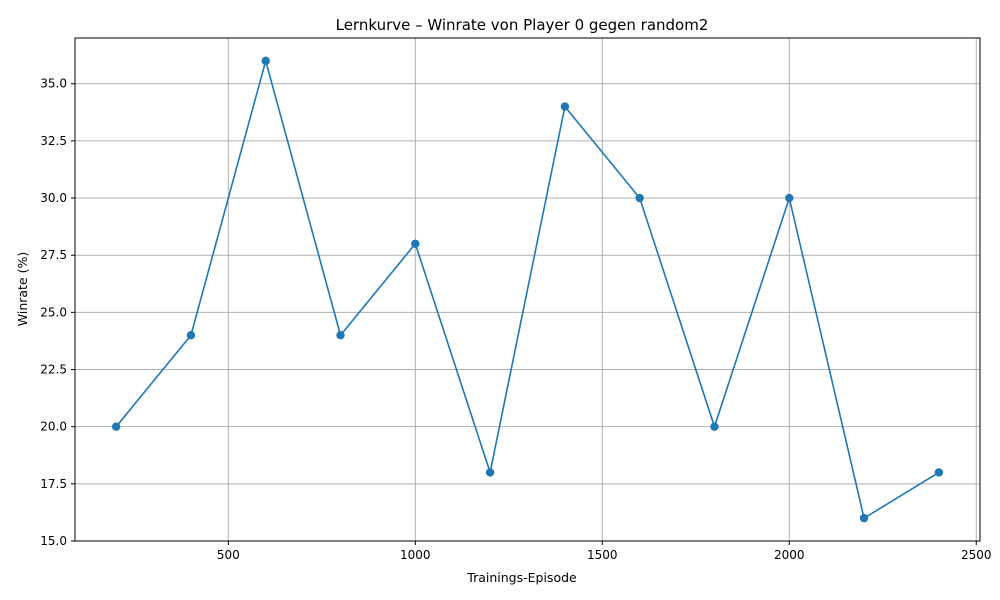  I want to click on x-tick-label: 1500, so click(602, 555).